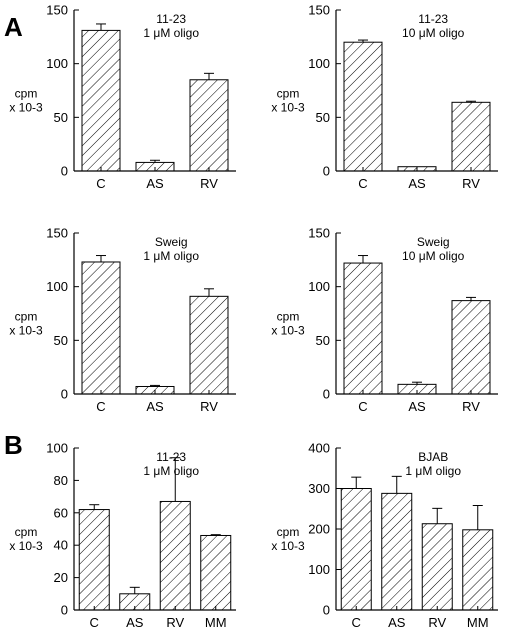 The height and width of the screenshot is (639, 520). I want to click on y-tick-label: 200, so click(319, 529).